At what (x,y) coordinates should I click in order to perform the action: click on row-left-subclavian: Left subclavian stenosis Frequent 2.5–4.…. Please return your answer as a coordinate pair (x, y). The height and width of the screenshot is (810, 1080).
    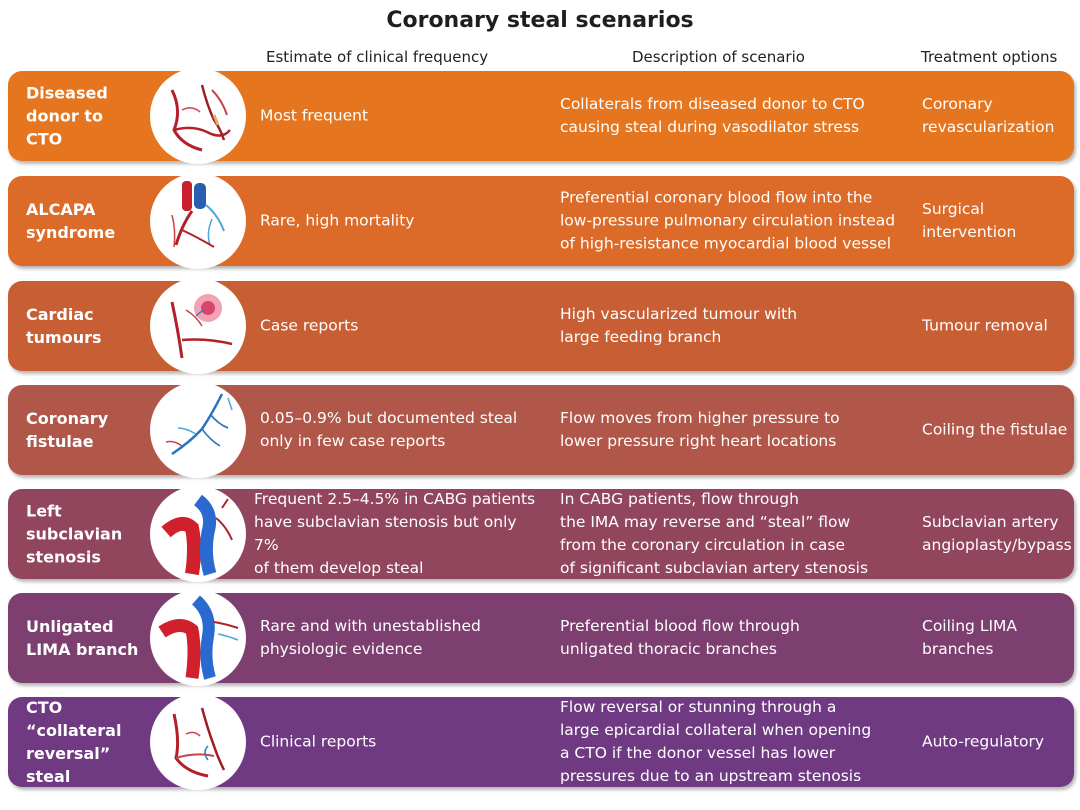
    Looking at the image, I should click on (541, 534).